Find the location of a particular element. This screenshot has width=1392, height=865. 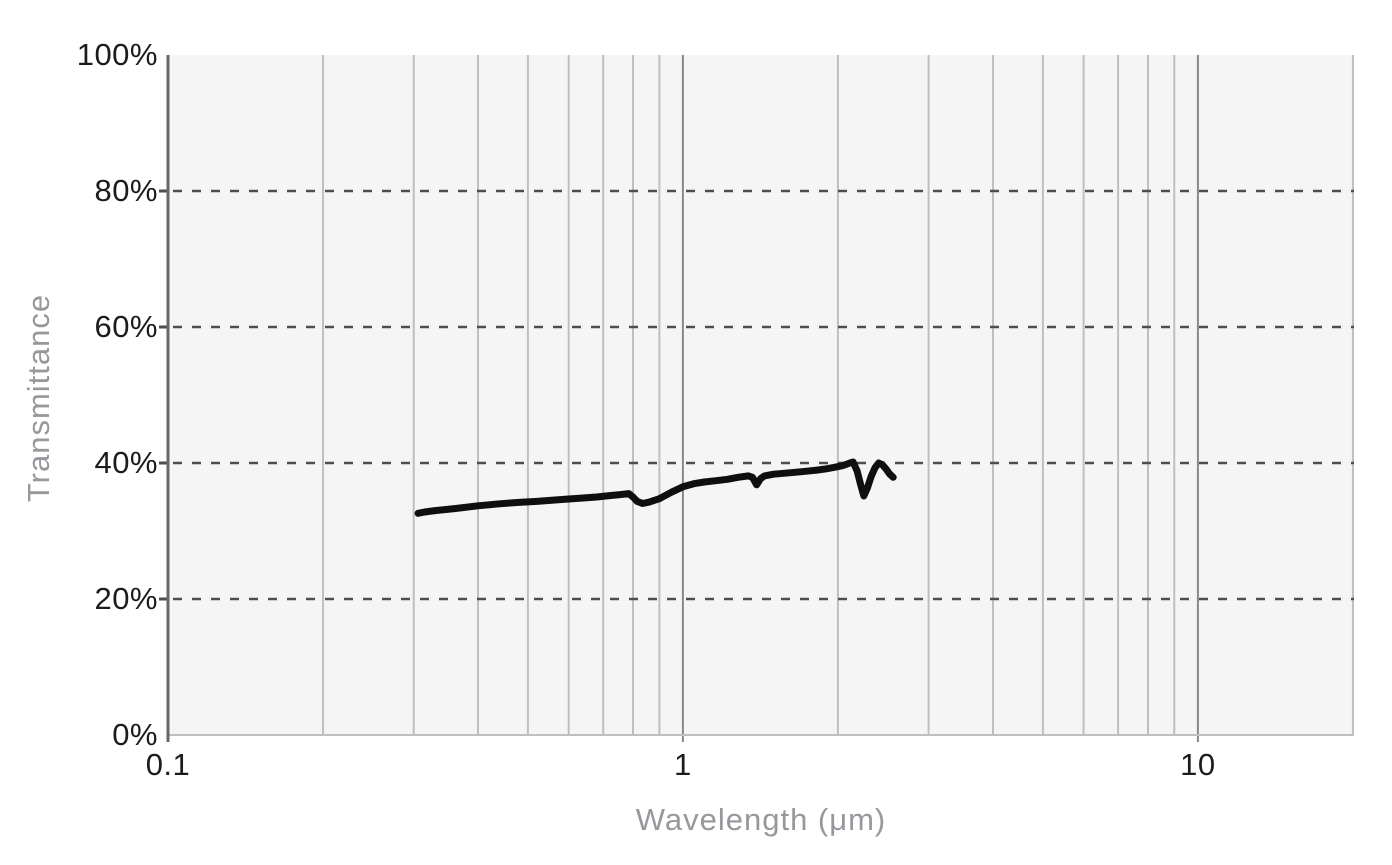

y-tick-label: 80% is located at coordinates (126, 190).